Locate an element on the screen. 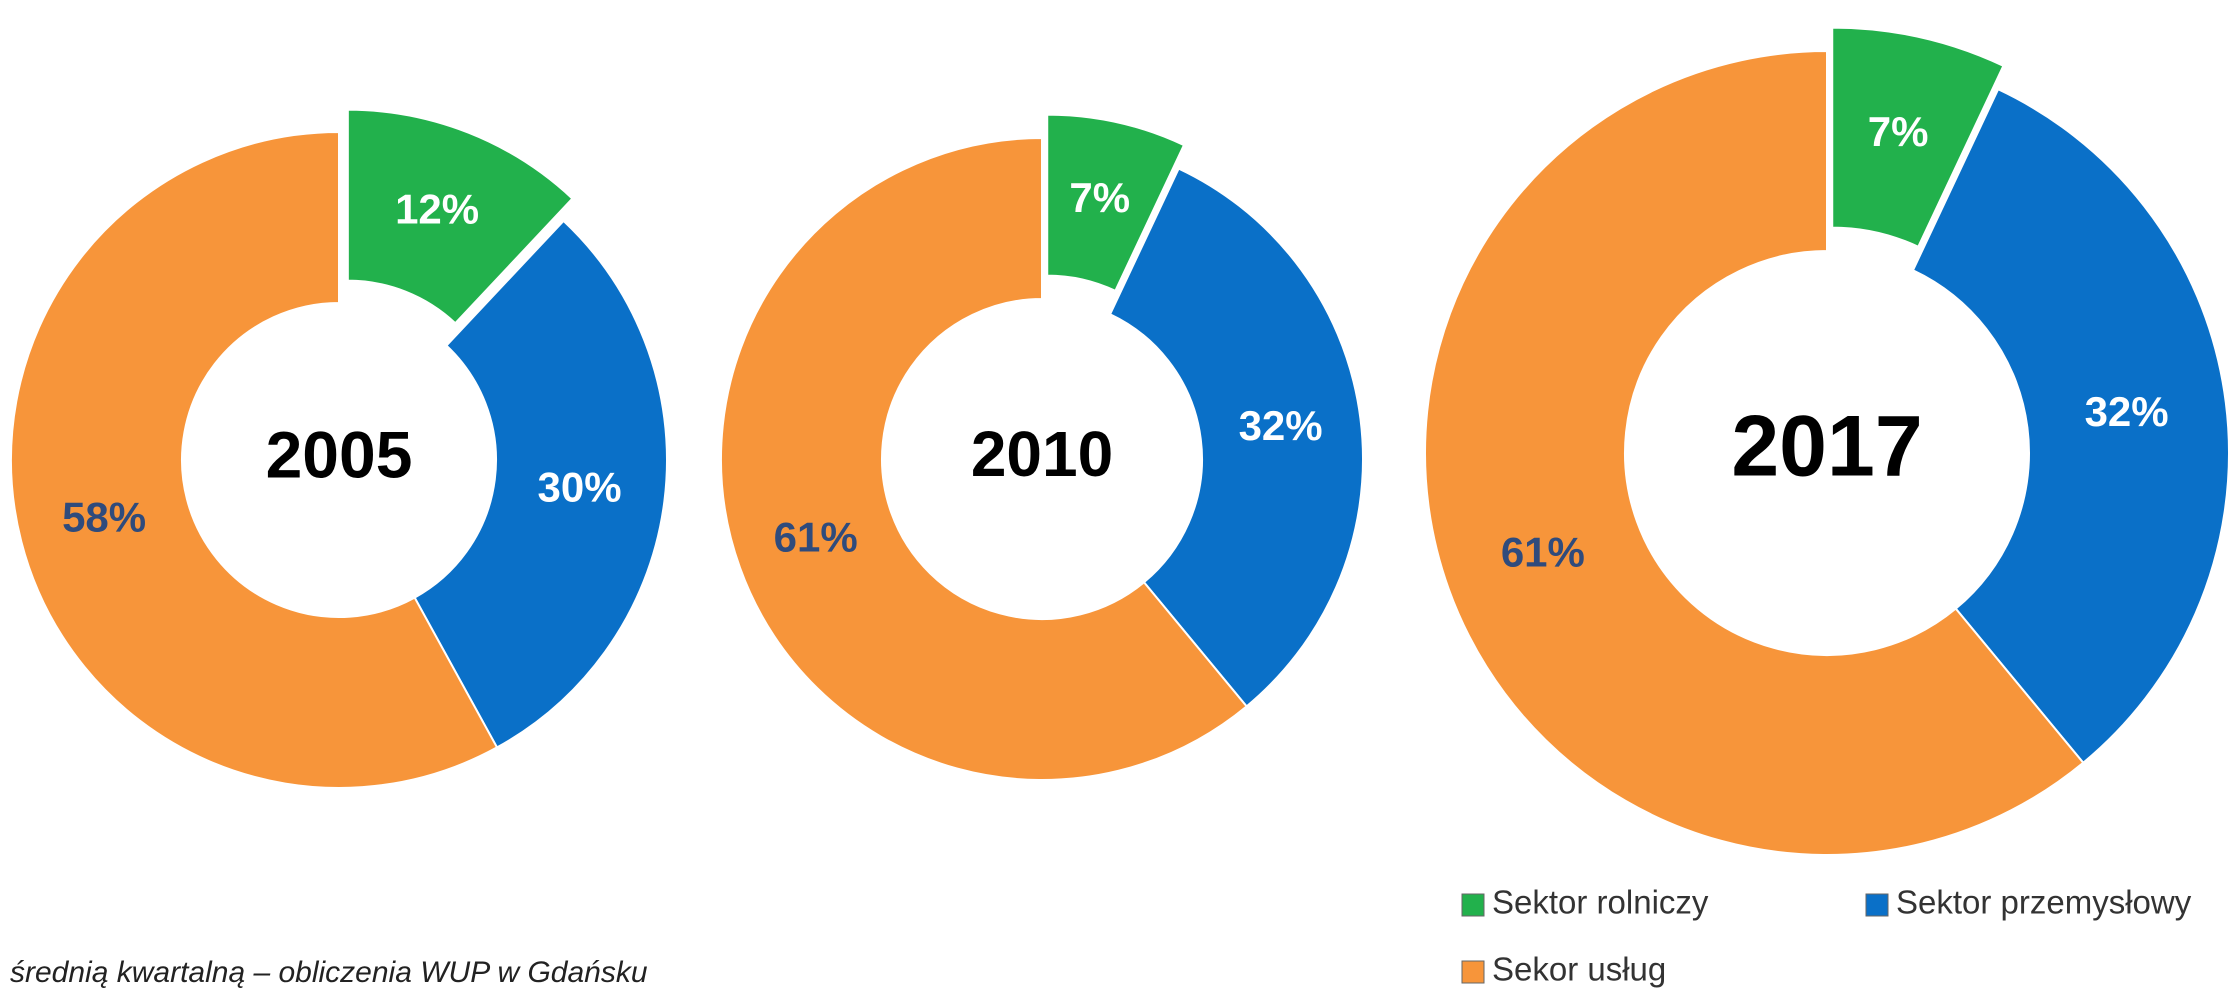 The width and height of the screenshot is (2235, 994). data-label: 12% is located at coordinates (437, 208).